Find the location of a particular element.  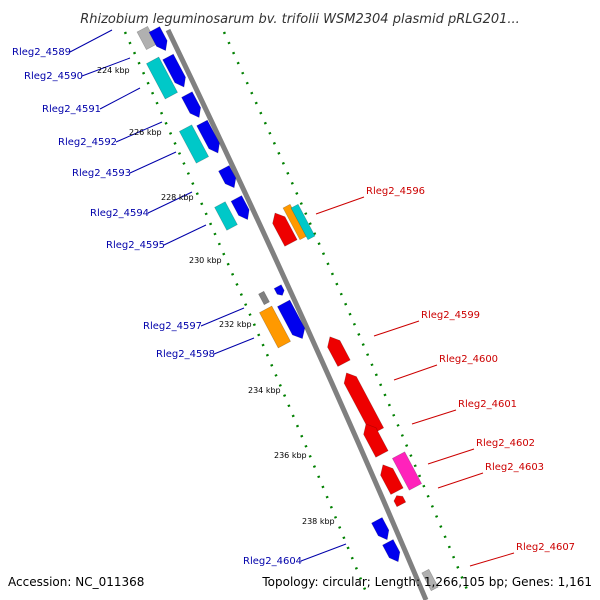

tick-label: 230 kbp is located at coordinates (205, 260).